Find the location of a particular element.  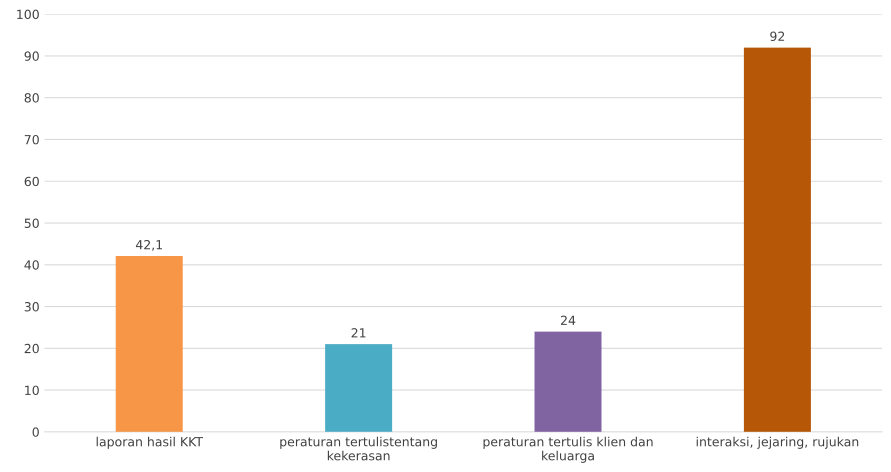

y-tick-label: 90 is located at coordinates (31, 56).